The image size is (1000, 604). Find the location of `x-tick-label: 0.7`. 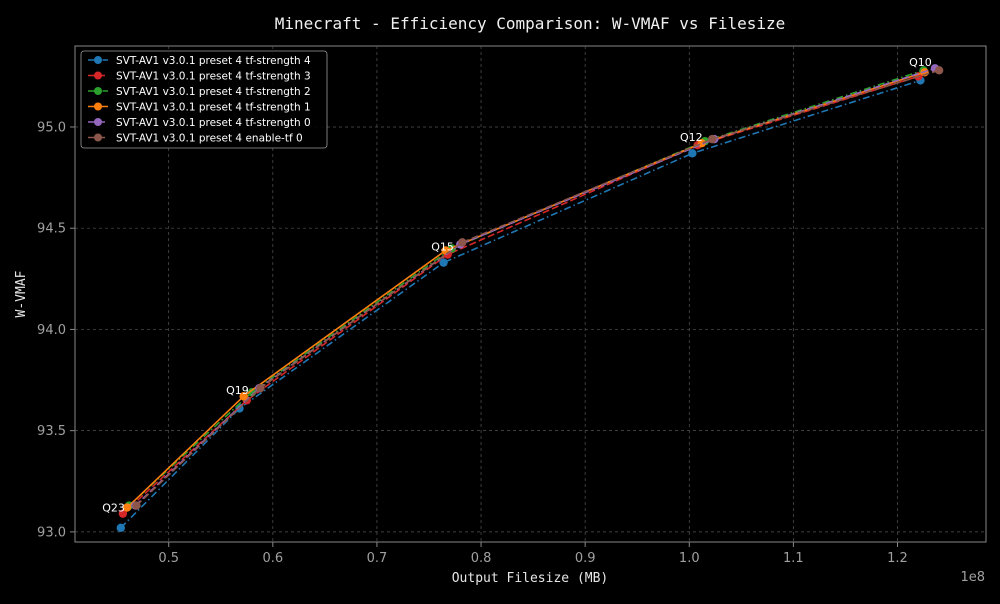

x-tick-label: 0.7 is located at coordinates (377, 558).